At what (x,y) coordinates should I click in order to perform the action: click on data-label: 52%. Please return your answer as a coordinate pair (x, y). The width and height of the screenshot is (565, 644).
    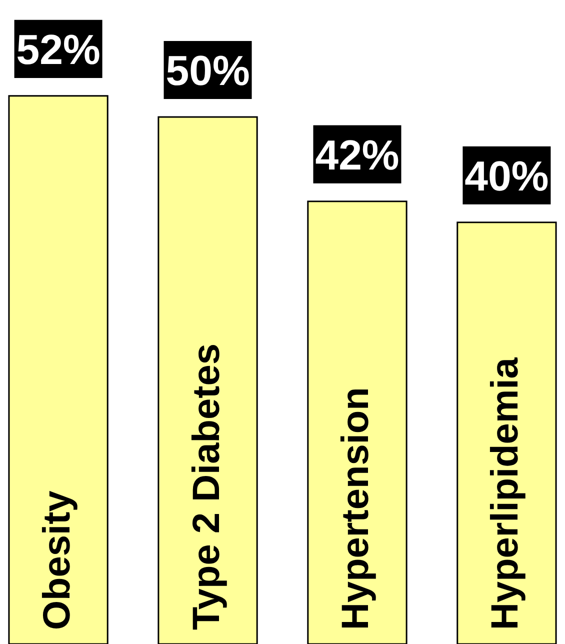
    Looking at the image, I should click on (58, 49).